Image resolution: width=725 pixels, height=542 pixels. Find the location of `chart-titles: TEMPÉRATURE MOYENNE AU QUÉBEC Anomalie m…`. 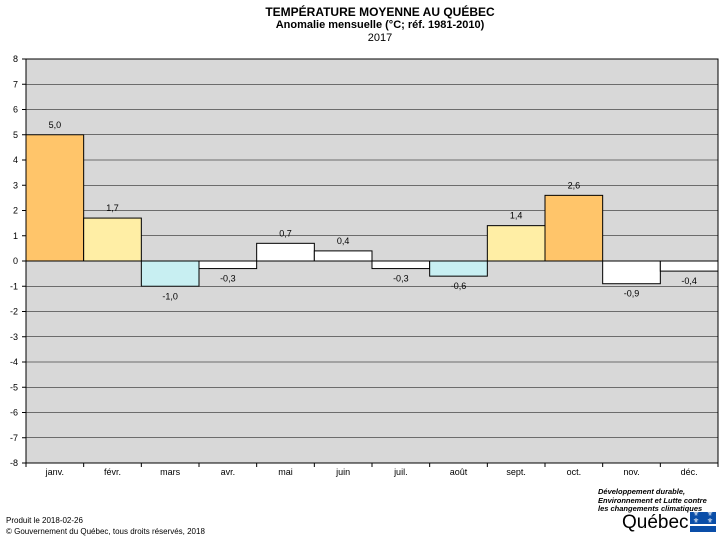

chart-titles: TEMPÉRATURE MOYENNE AU QUÉBEC Anomalie m… is located at coordinates (362, 25).